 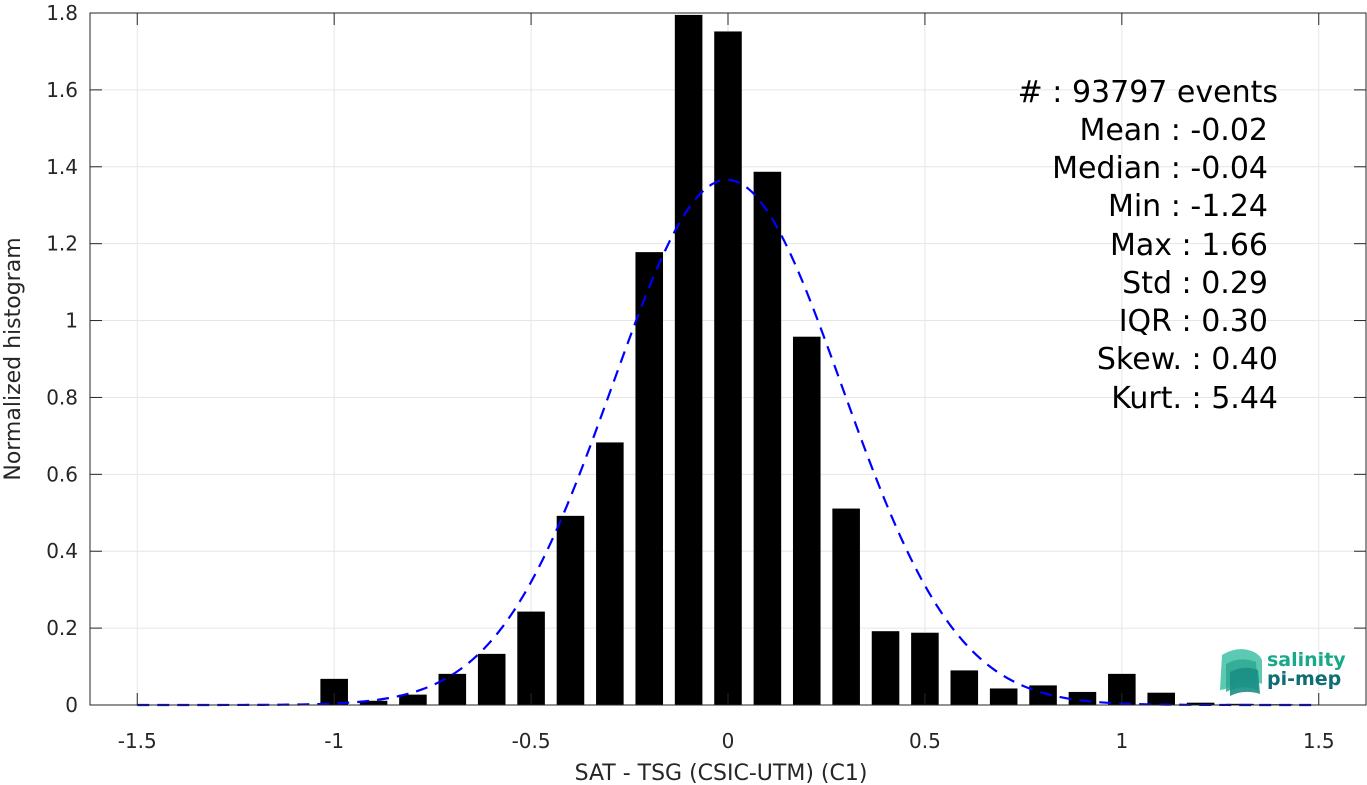 What do you see at coordinates (1304, 679) in the screenshot?
I see `logo-line2: pi-mep` at bounding box center [1304, 679].